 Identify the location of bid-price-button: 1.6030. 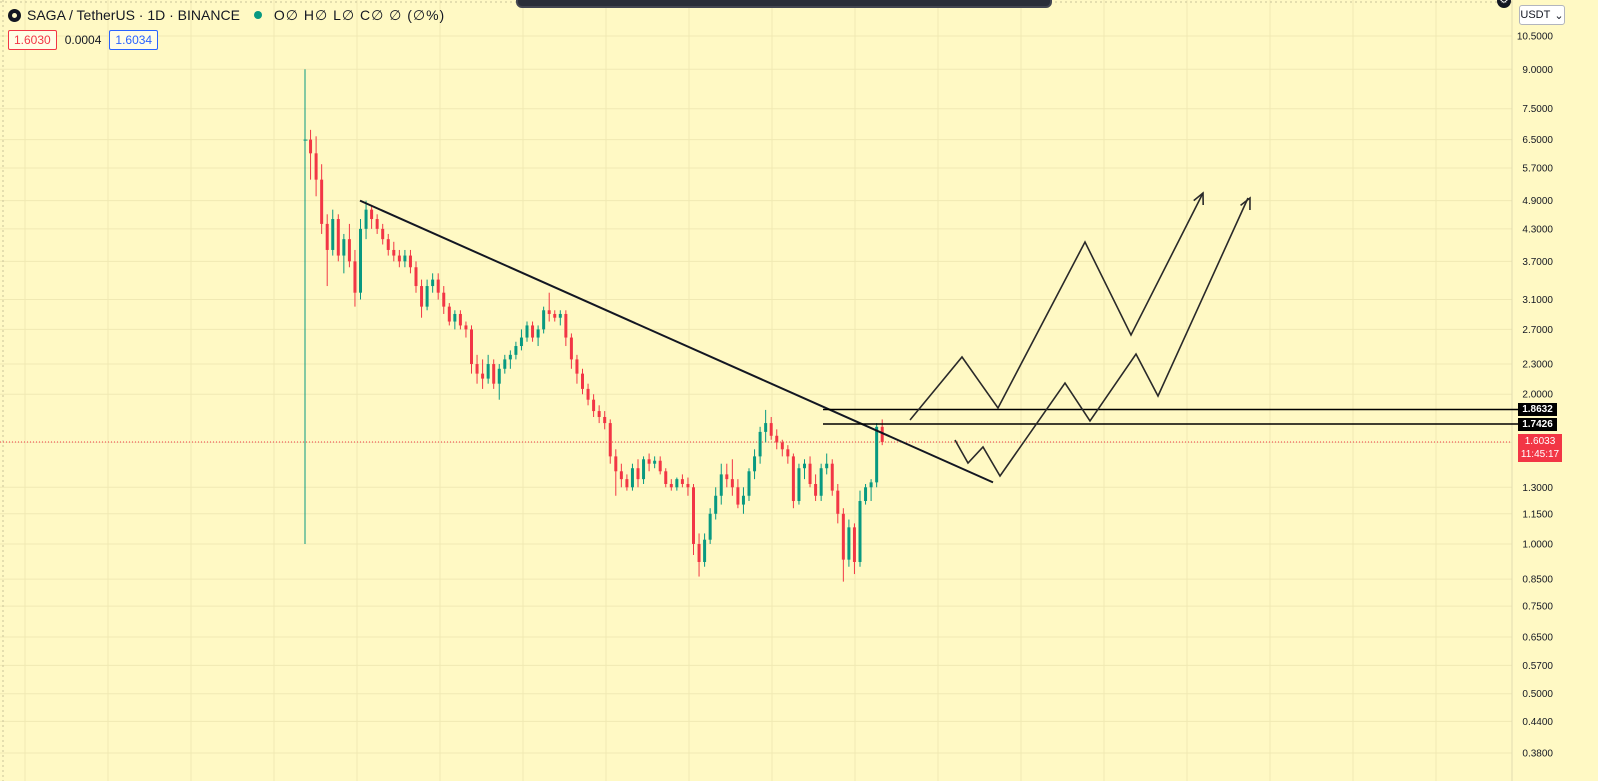
(32, 40).